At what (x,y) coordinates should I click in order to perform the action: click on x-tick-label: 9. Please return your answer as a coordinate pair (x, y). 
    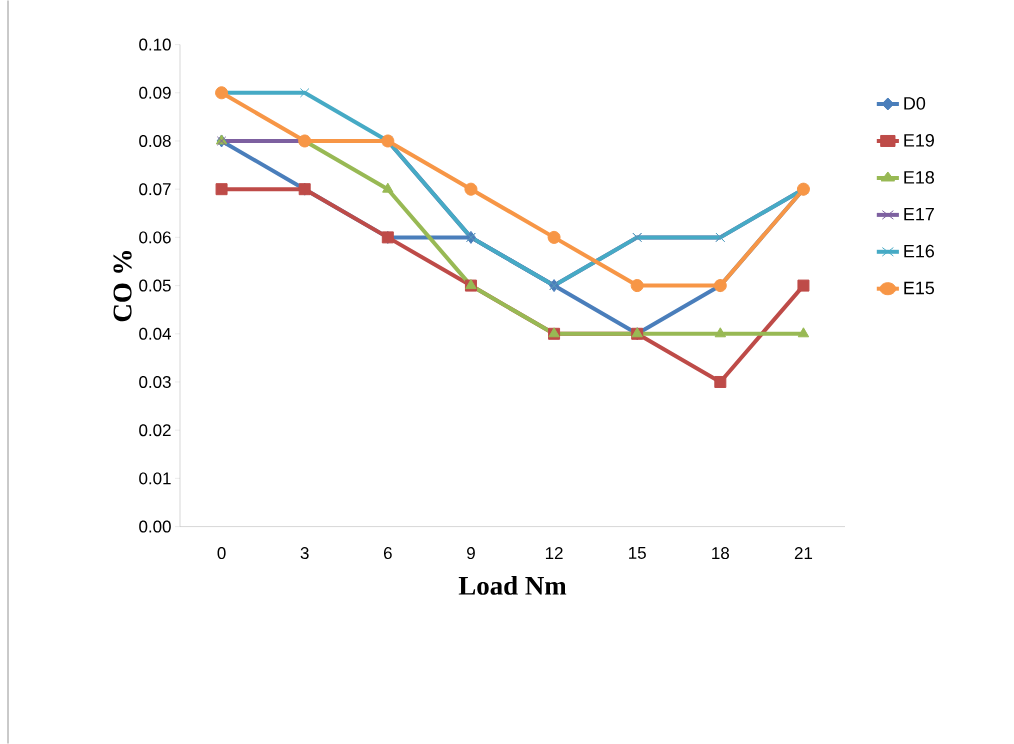
    Looking at the image, I should click on (471, 553).